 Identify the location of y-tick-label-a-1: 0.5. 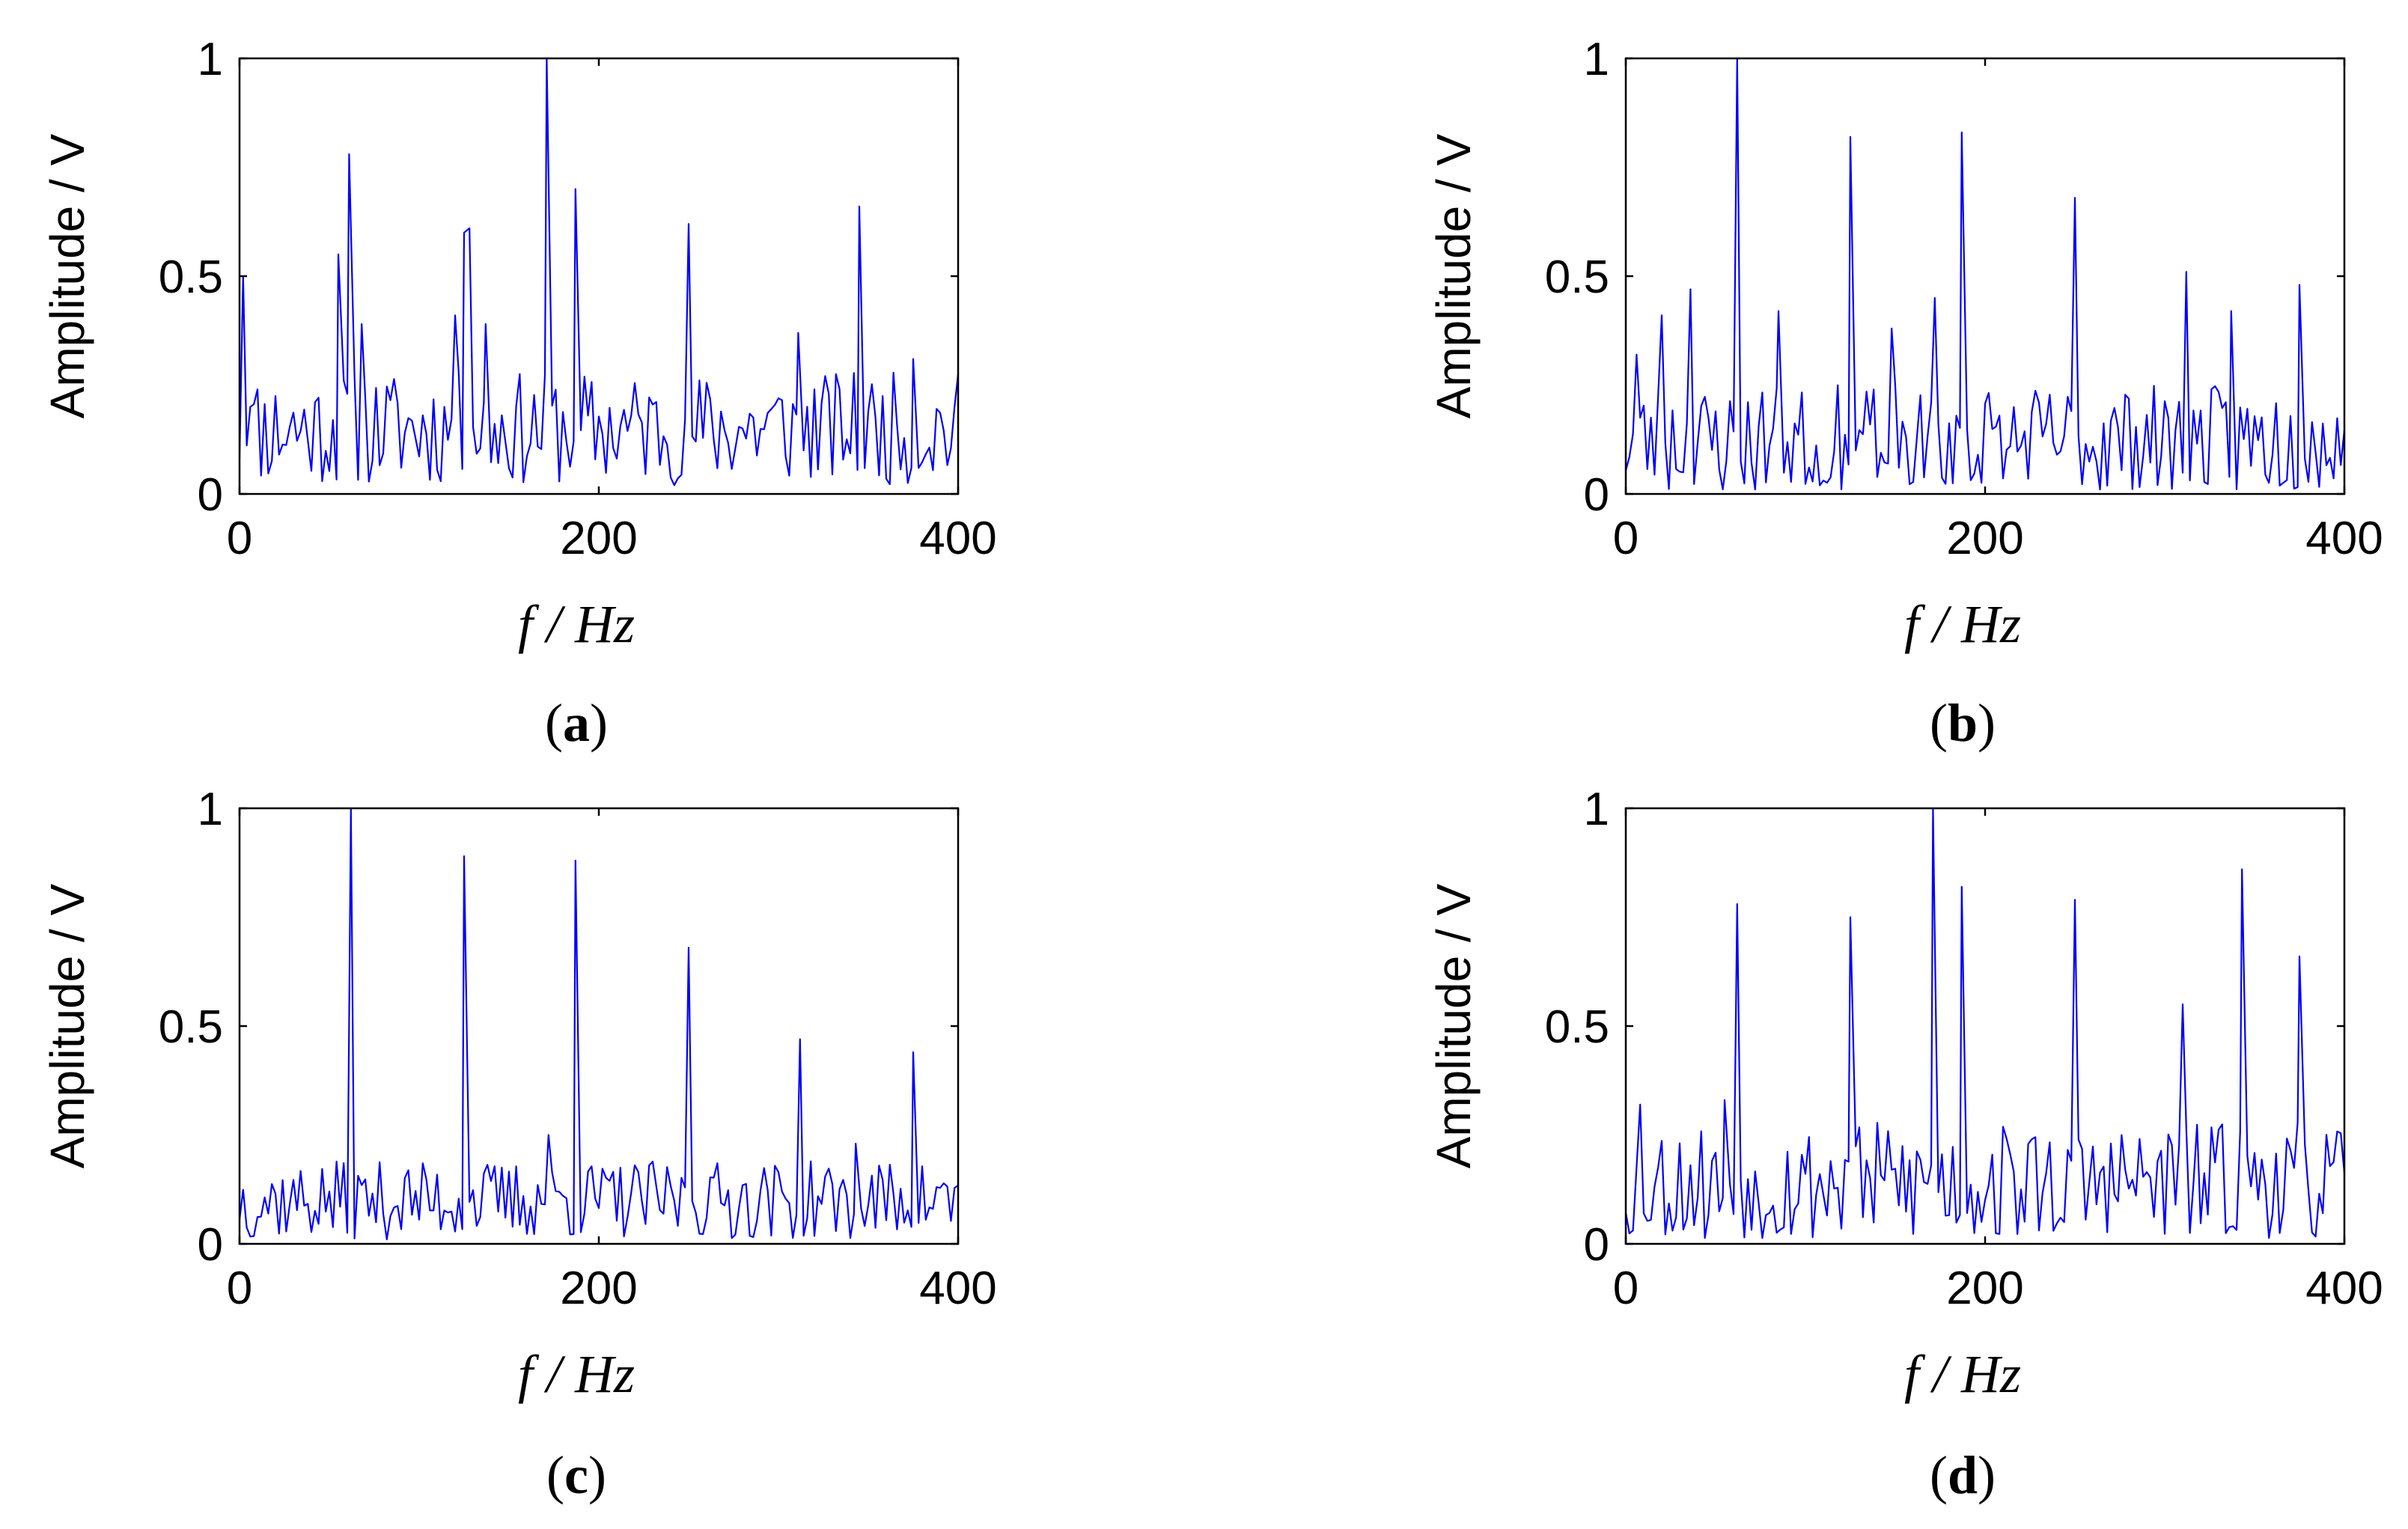
(191, 277).